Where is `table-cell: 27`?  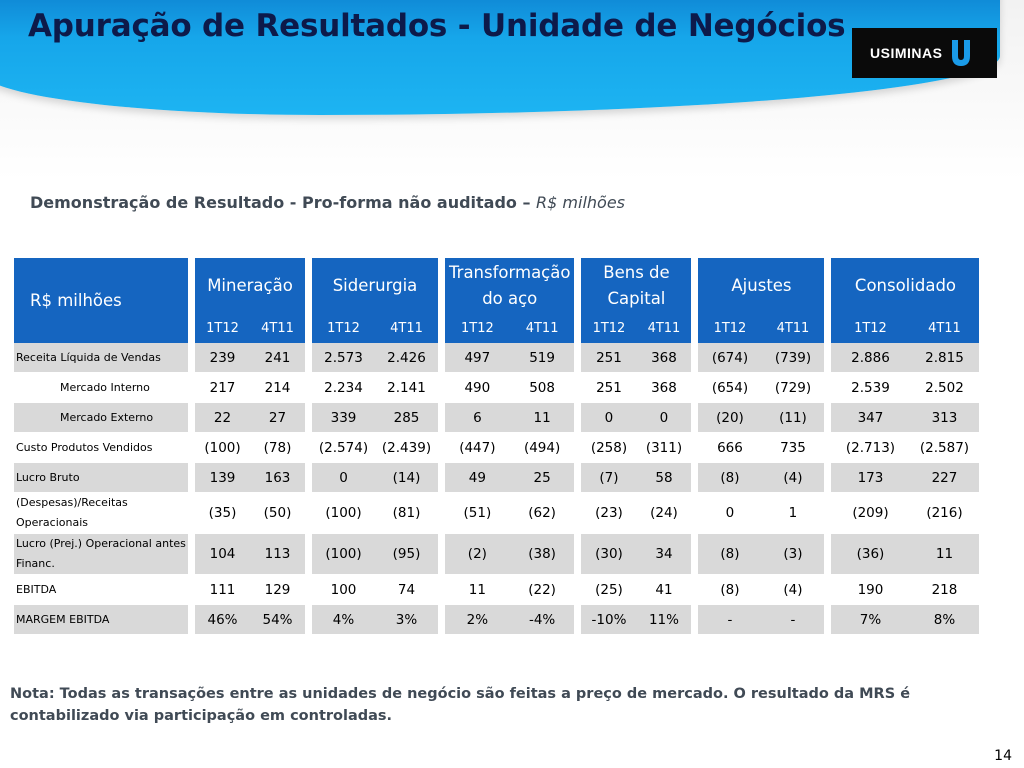 table-cell: 27 is located at coordinates (277, 418).